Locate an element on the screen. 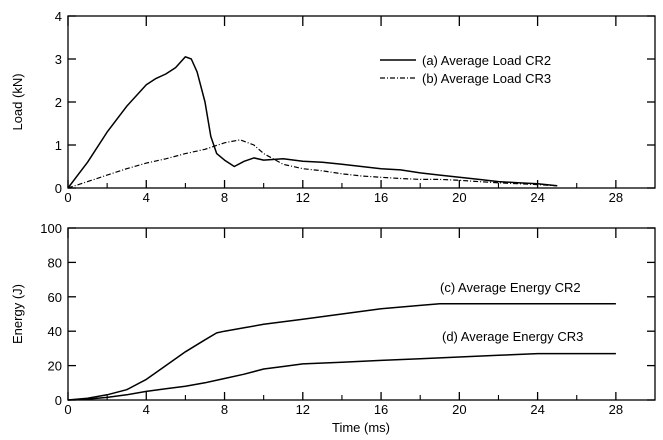  energy-x-tick-label: 24 is located at coordinates (537, 409).